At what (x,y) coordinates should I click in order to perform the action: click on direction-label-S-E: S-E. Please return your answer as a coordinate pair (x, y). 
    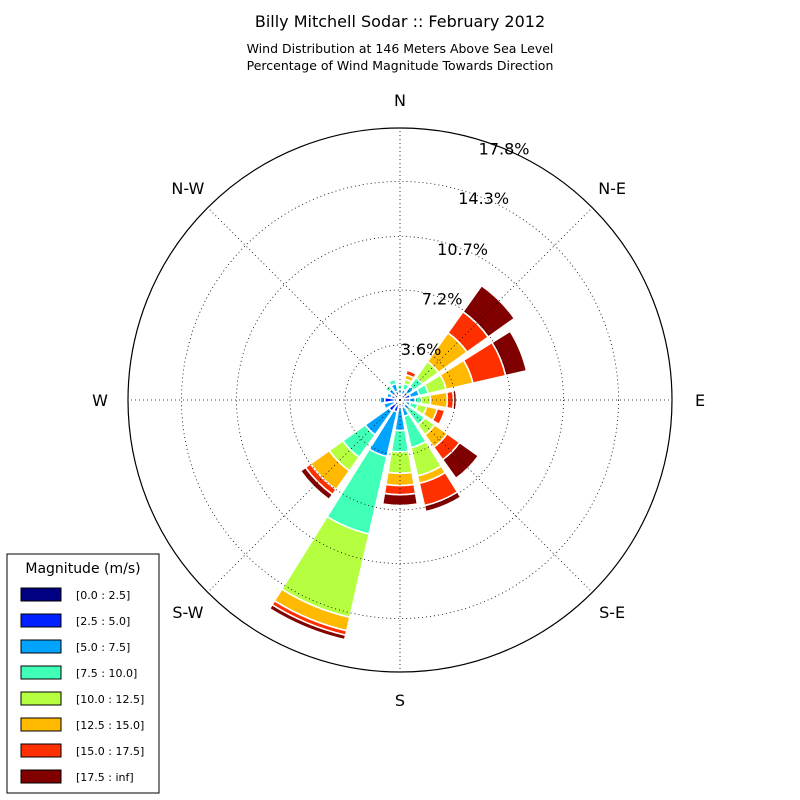
    Looking at the image, I should click on (612, 612).